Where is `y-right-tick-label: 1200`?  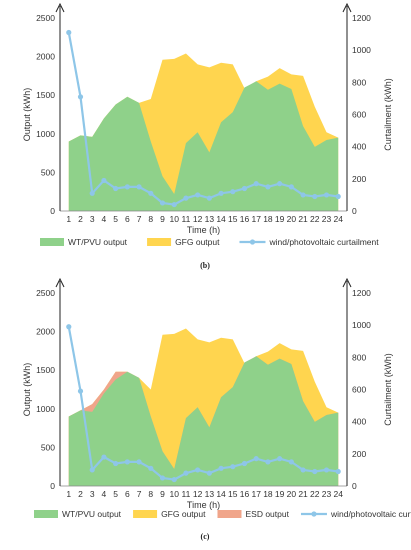 y-right-tick-label: 1200 is located at coordinates (361, 293).